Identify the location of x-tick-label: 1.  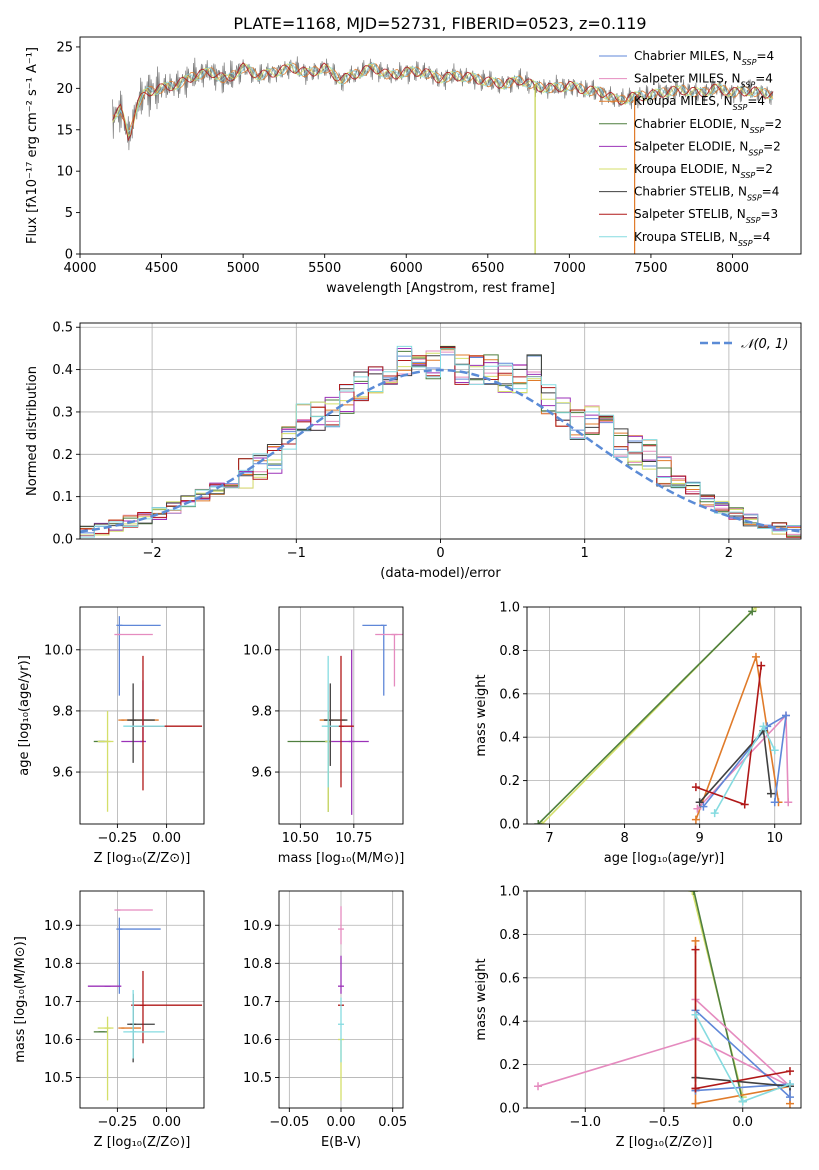
(585, 553).